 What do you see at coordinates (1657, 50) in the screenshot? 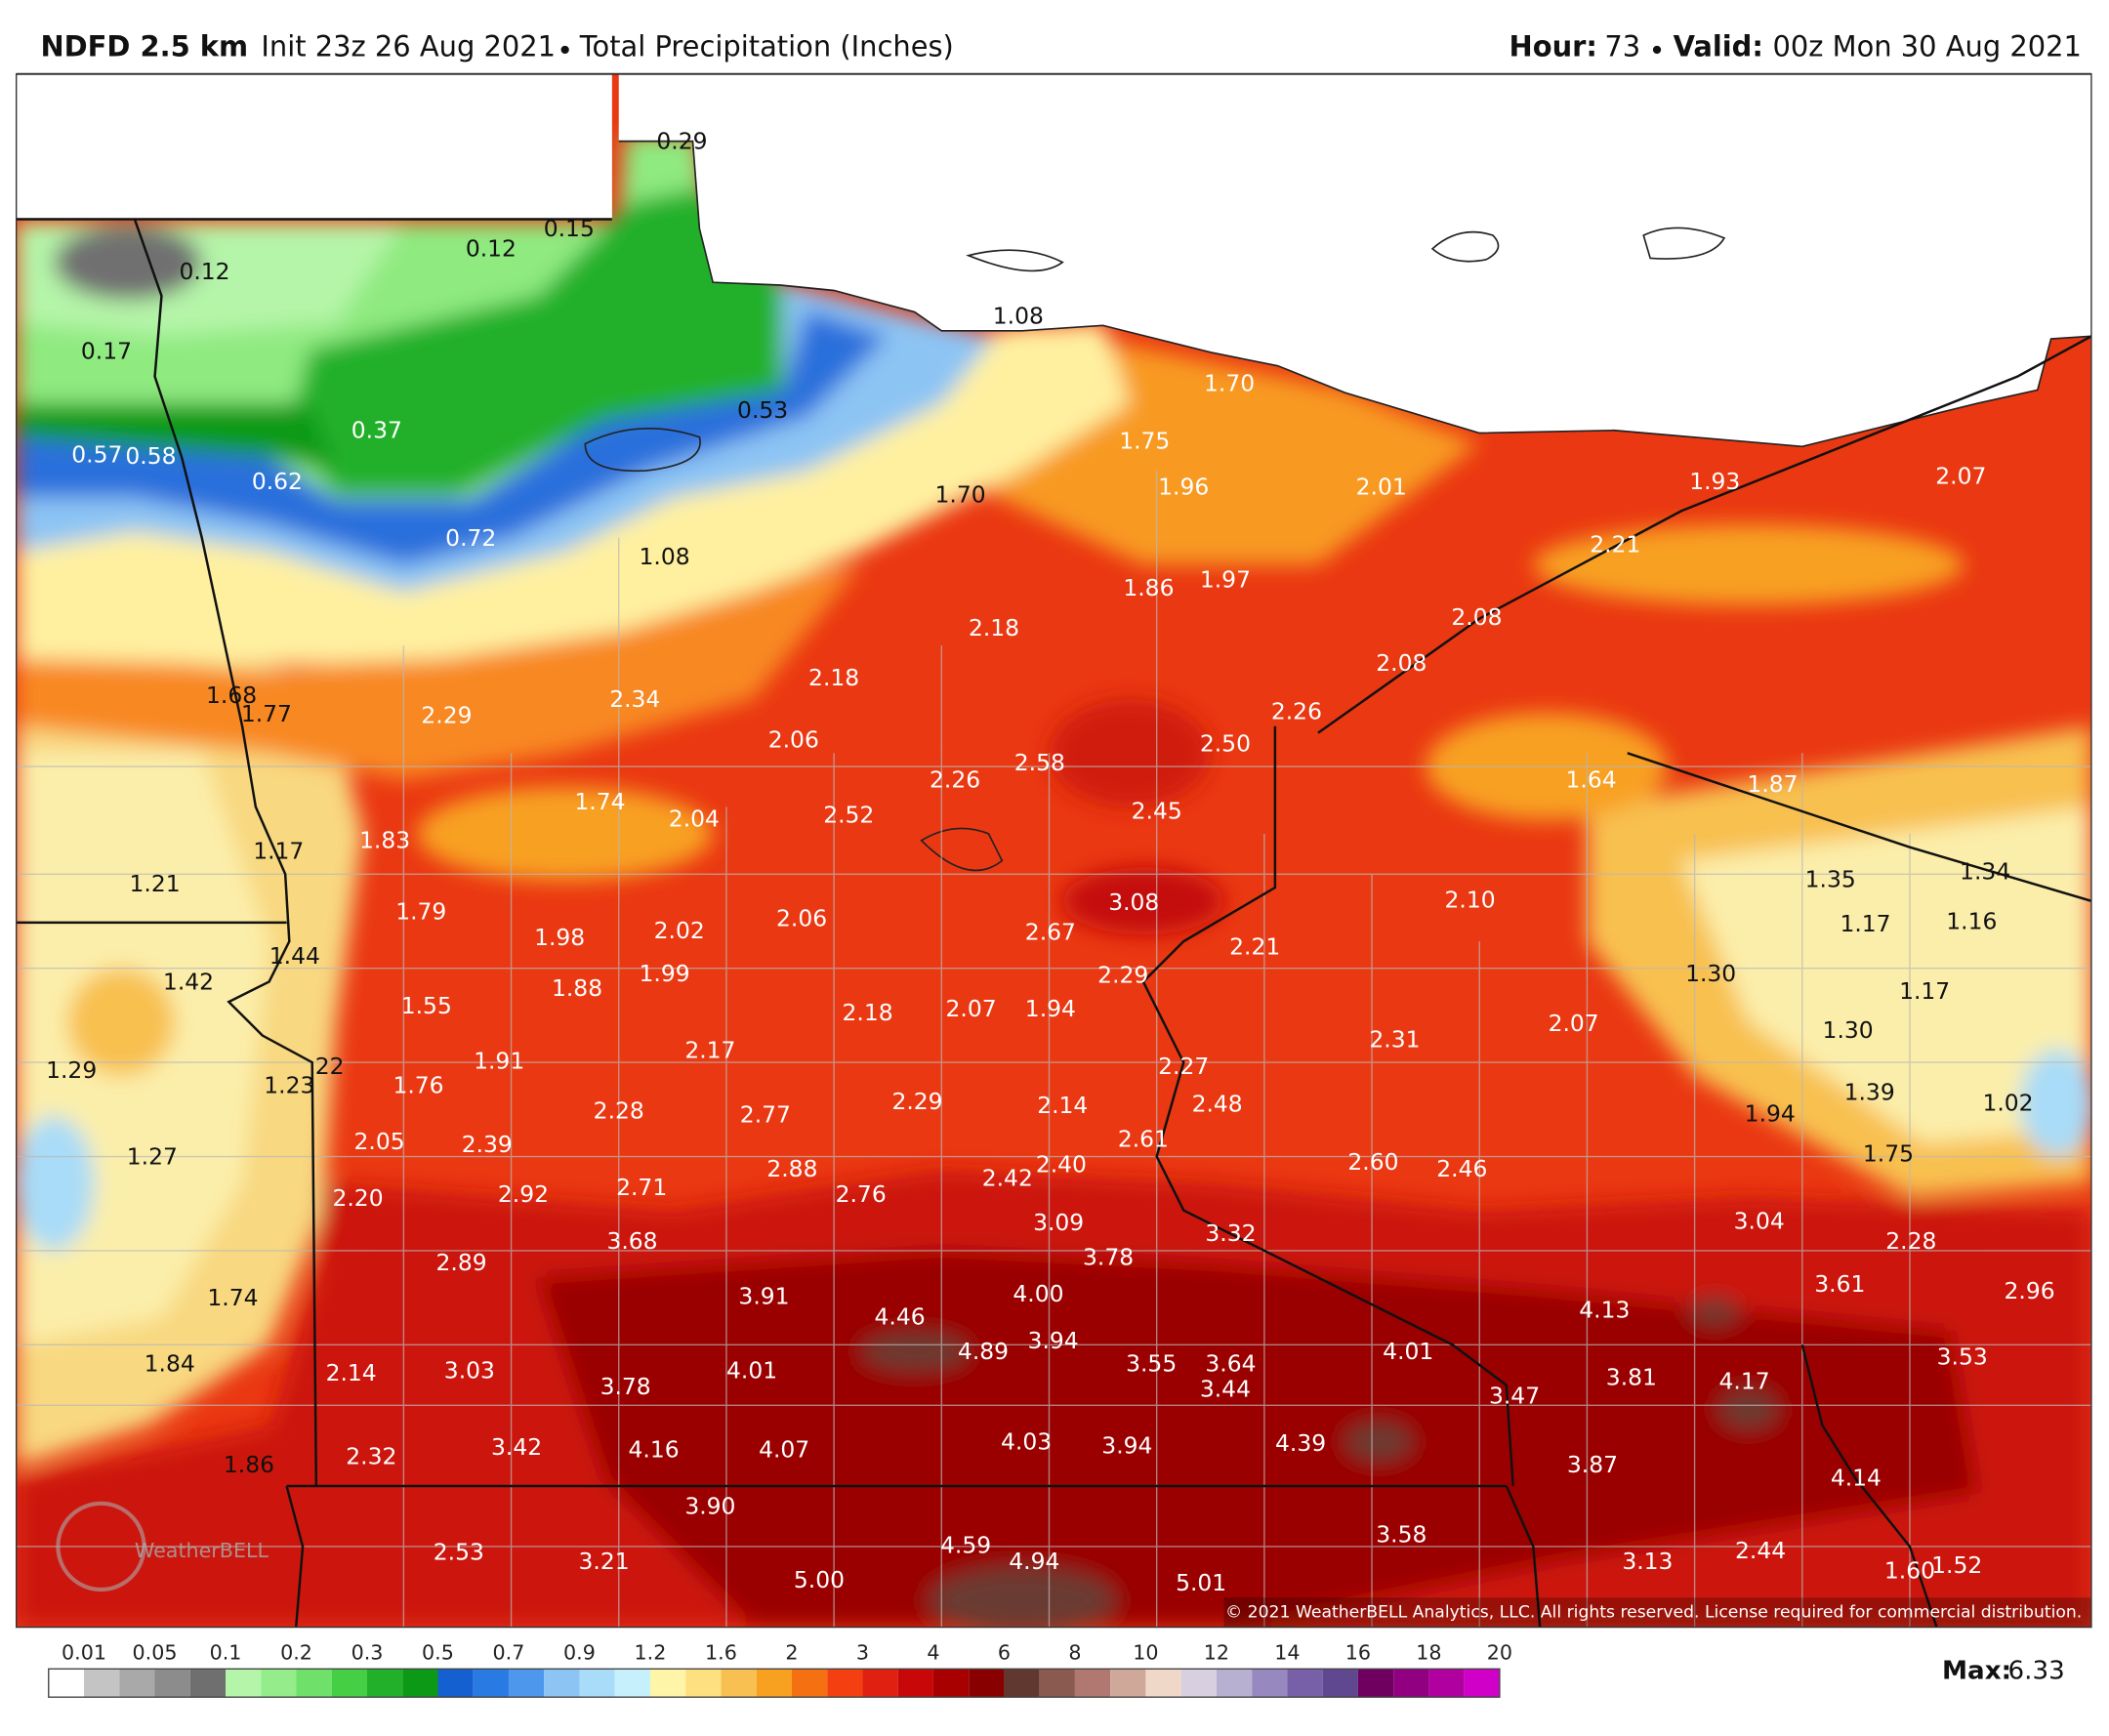
I see `separator` at bounding box center [1657, 50].